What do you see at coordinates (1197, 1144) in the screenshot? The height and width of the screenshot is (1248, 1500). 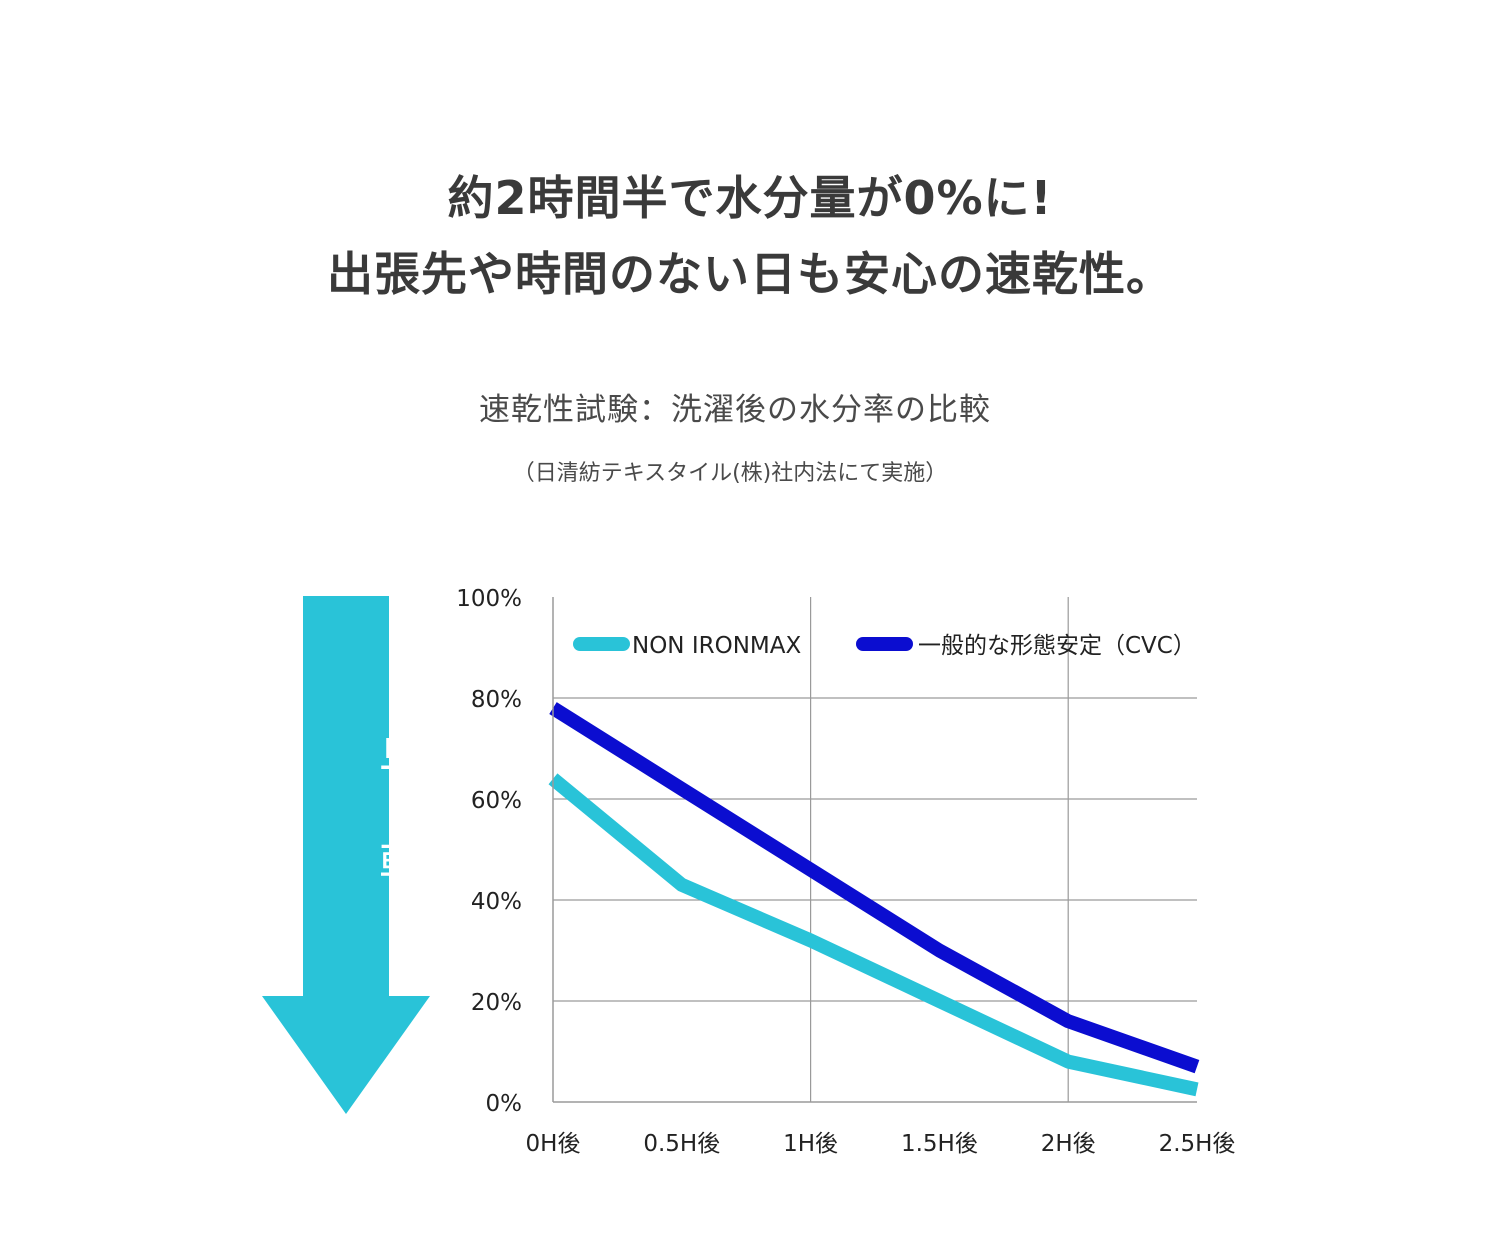 I see `x-tick-label: 2.5H後` at bounding box center [1197, 1144].